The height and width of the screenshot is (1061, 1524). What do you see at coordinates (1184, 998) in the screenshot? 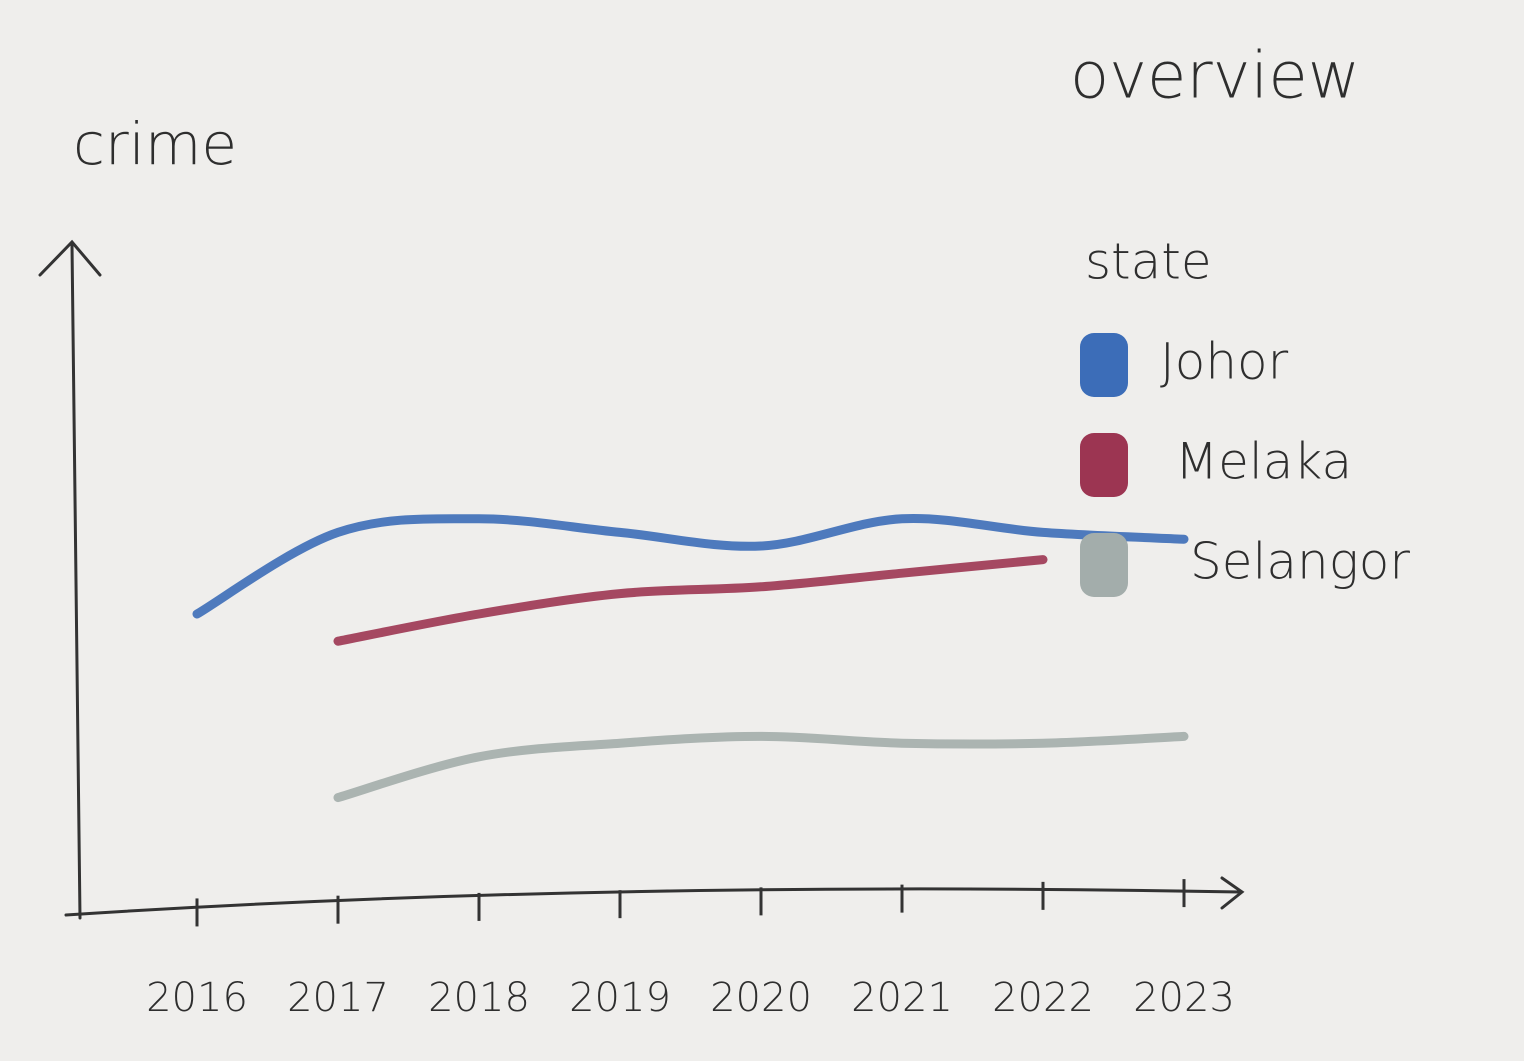
I see `x-tick-label: 2023` at bounding box center [1184, 998].